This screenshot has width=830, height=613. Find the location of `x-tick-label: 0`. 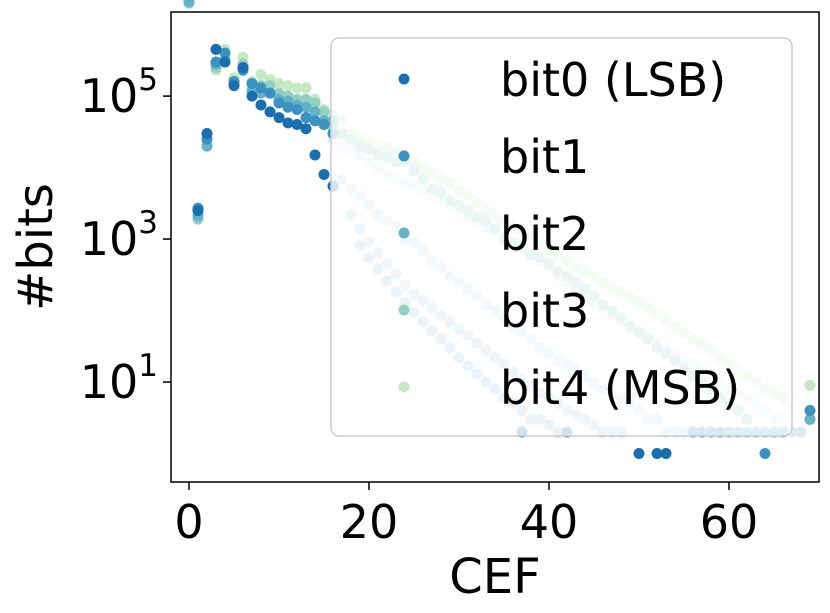

x-tick-label: 0 is located at coordinates (188, 522).